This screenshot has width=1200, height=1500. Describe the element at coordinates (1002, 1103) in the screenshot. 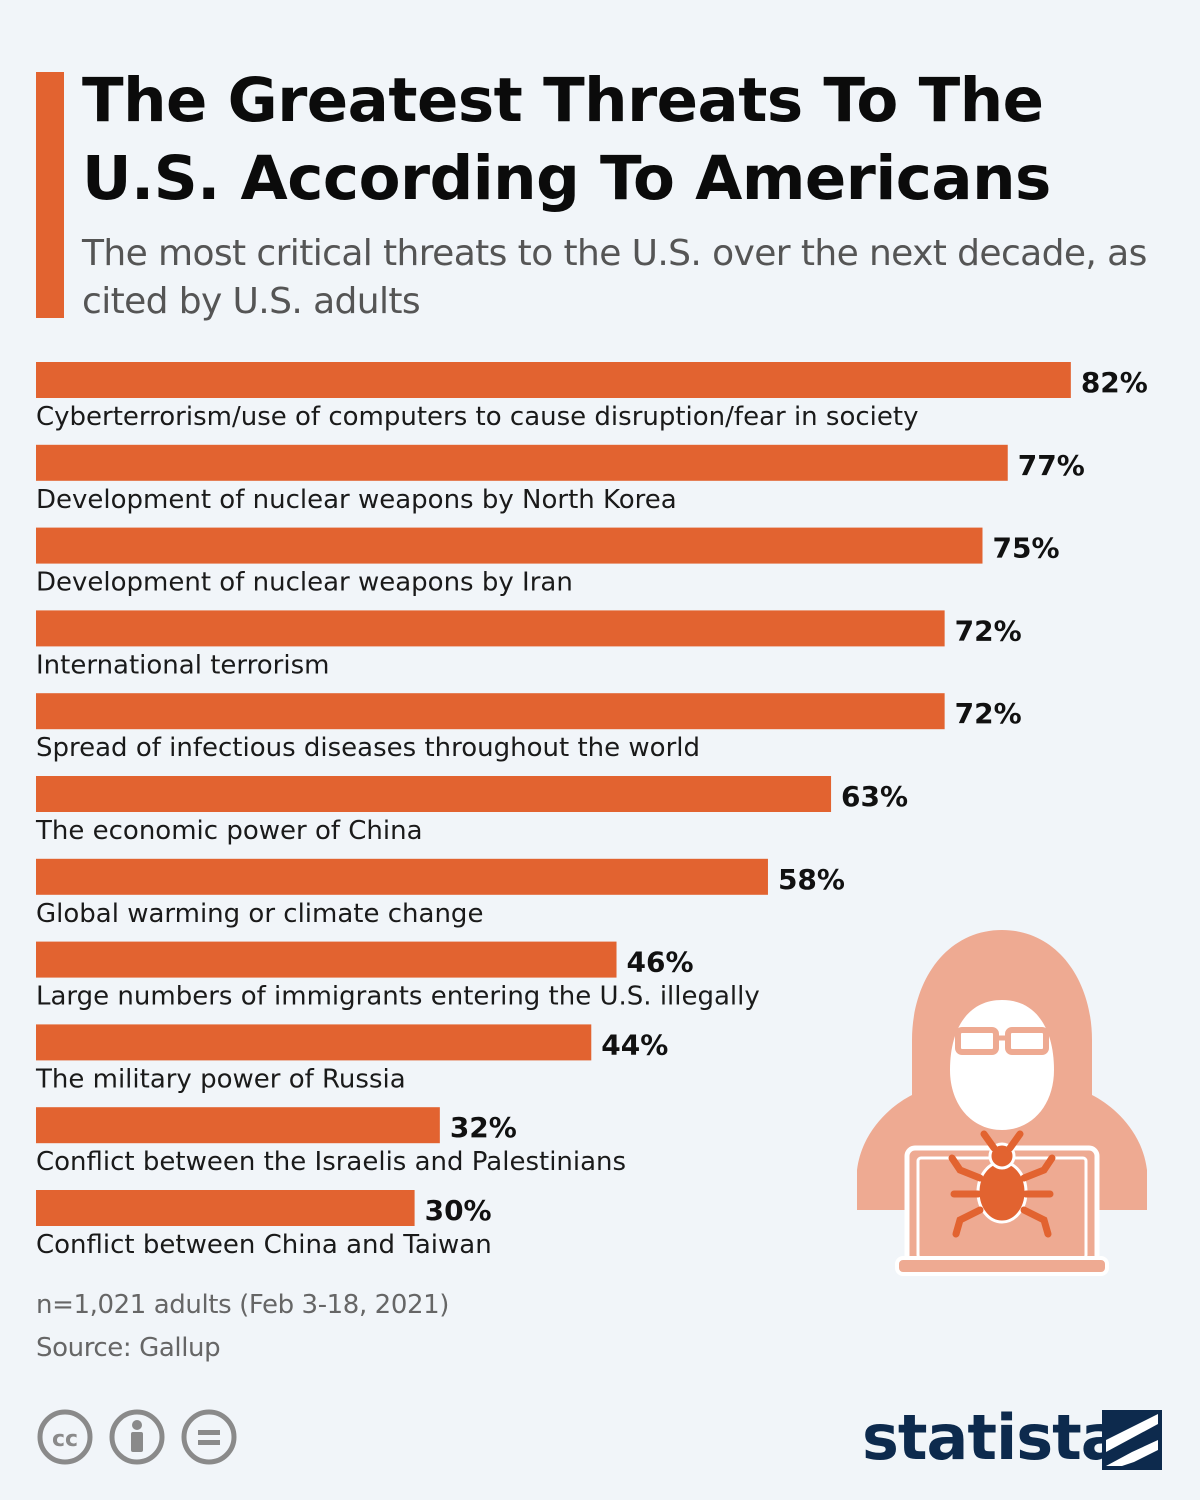

I see `hacker-icon` at that location.